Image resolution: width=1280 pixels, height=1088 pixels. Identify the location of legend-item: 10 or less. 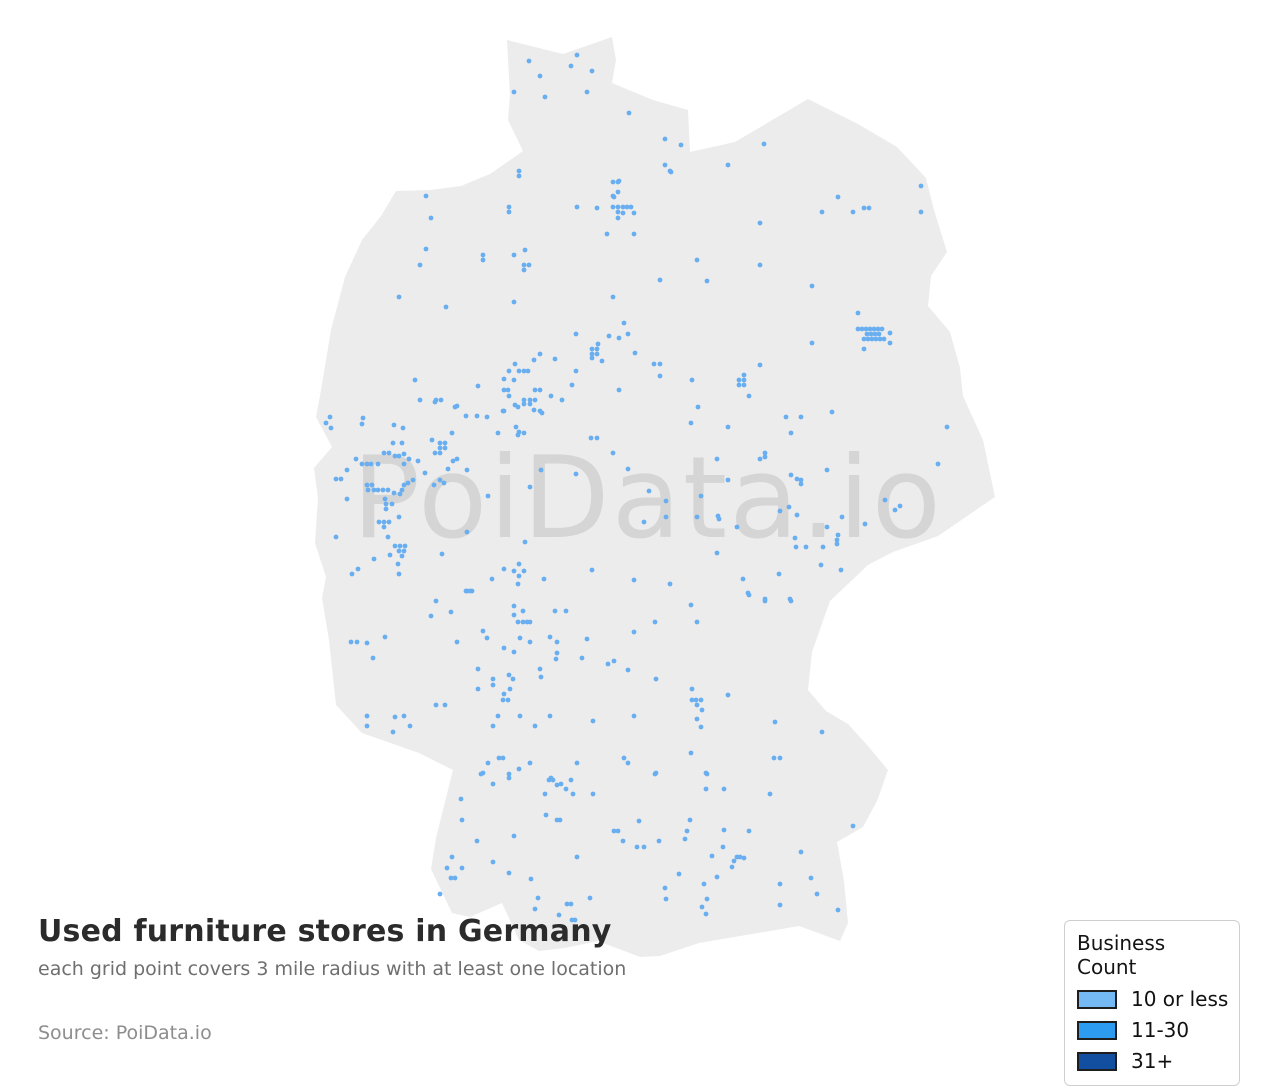
(1152, 999).